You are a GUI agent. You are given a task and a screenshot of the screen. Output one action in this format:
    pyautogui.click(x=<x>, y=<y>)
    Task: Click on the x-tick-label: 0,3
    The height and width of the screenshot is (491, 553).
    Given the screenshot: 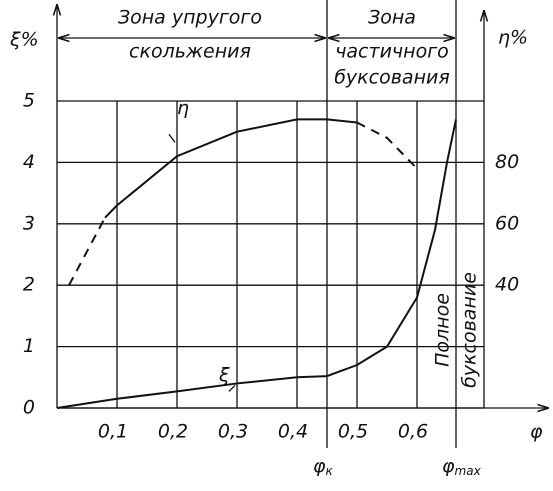 What is the action you would take?
    pyautogui.click(x=233, y=432)
    